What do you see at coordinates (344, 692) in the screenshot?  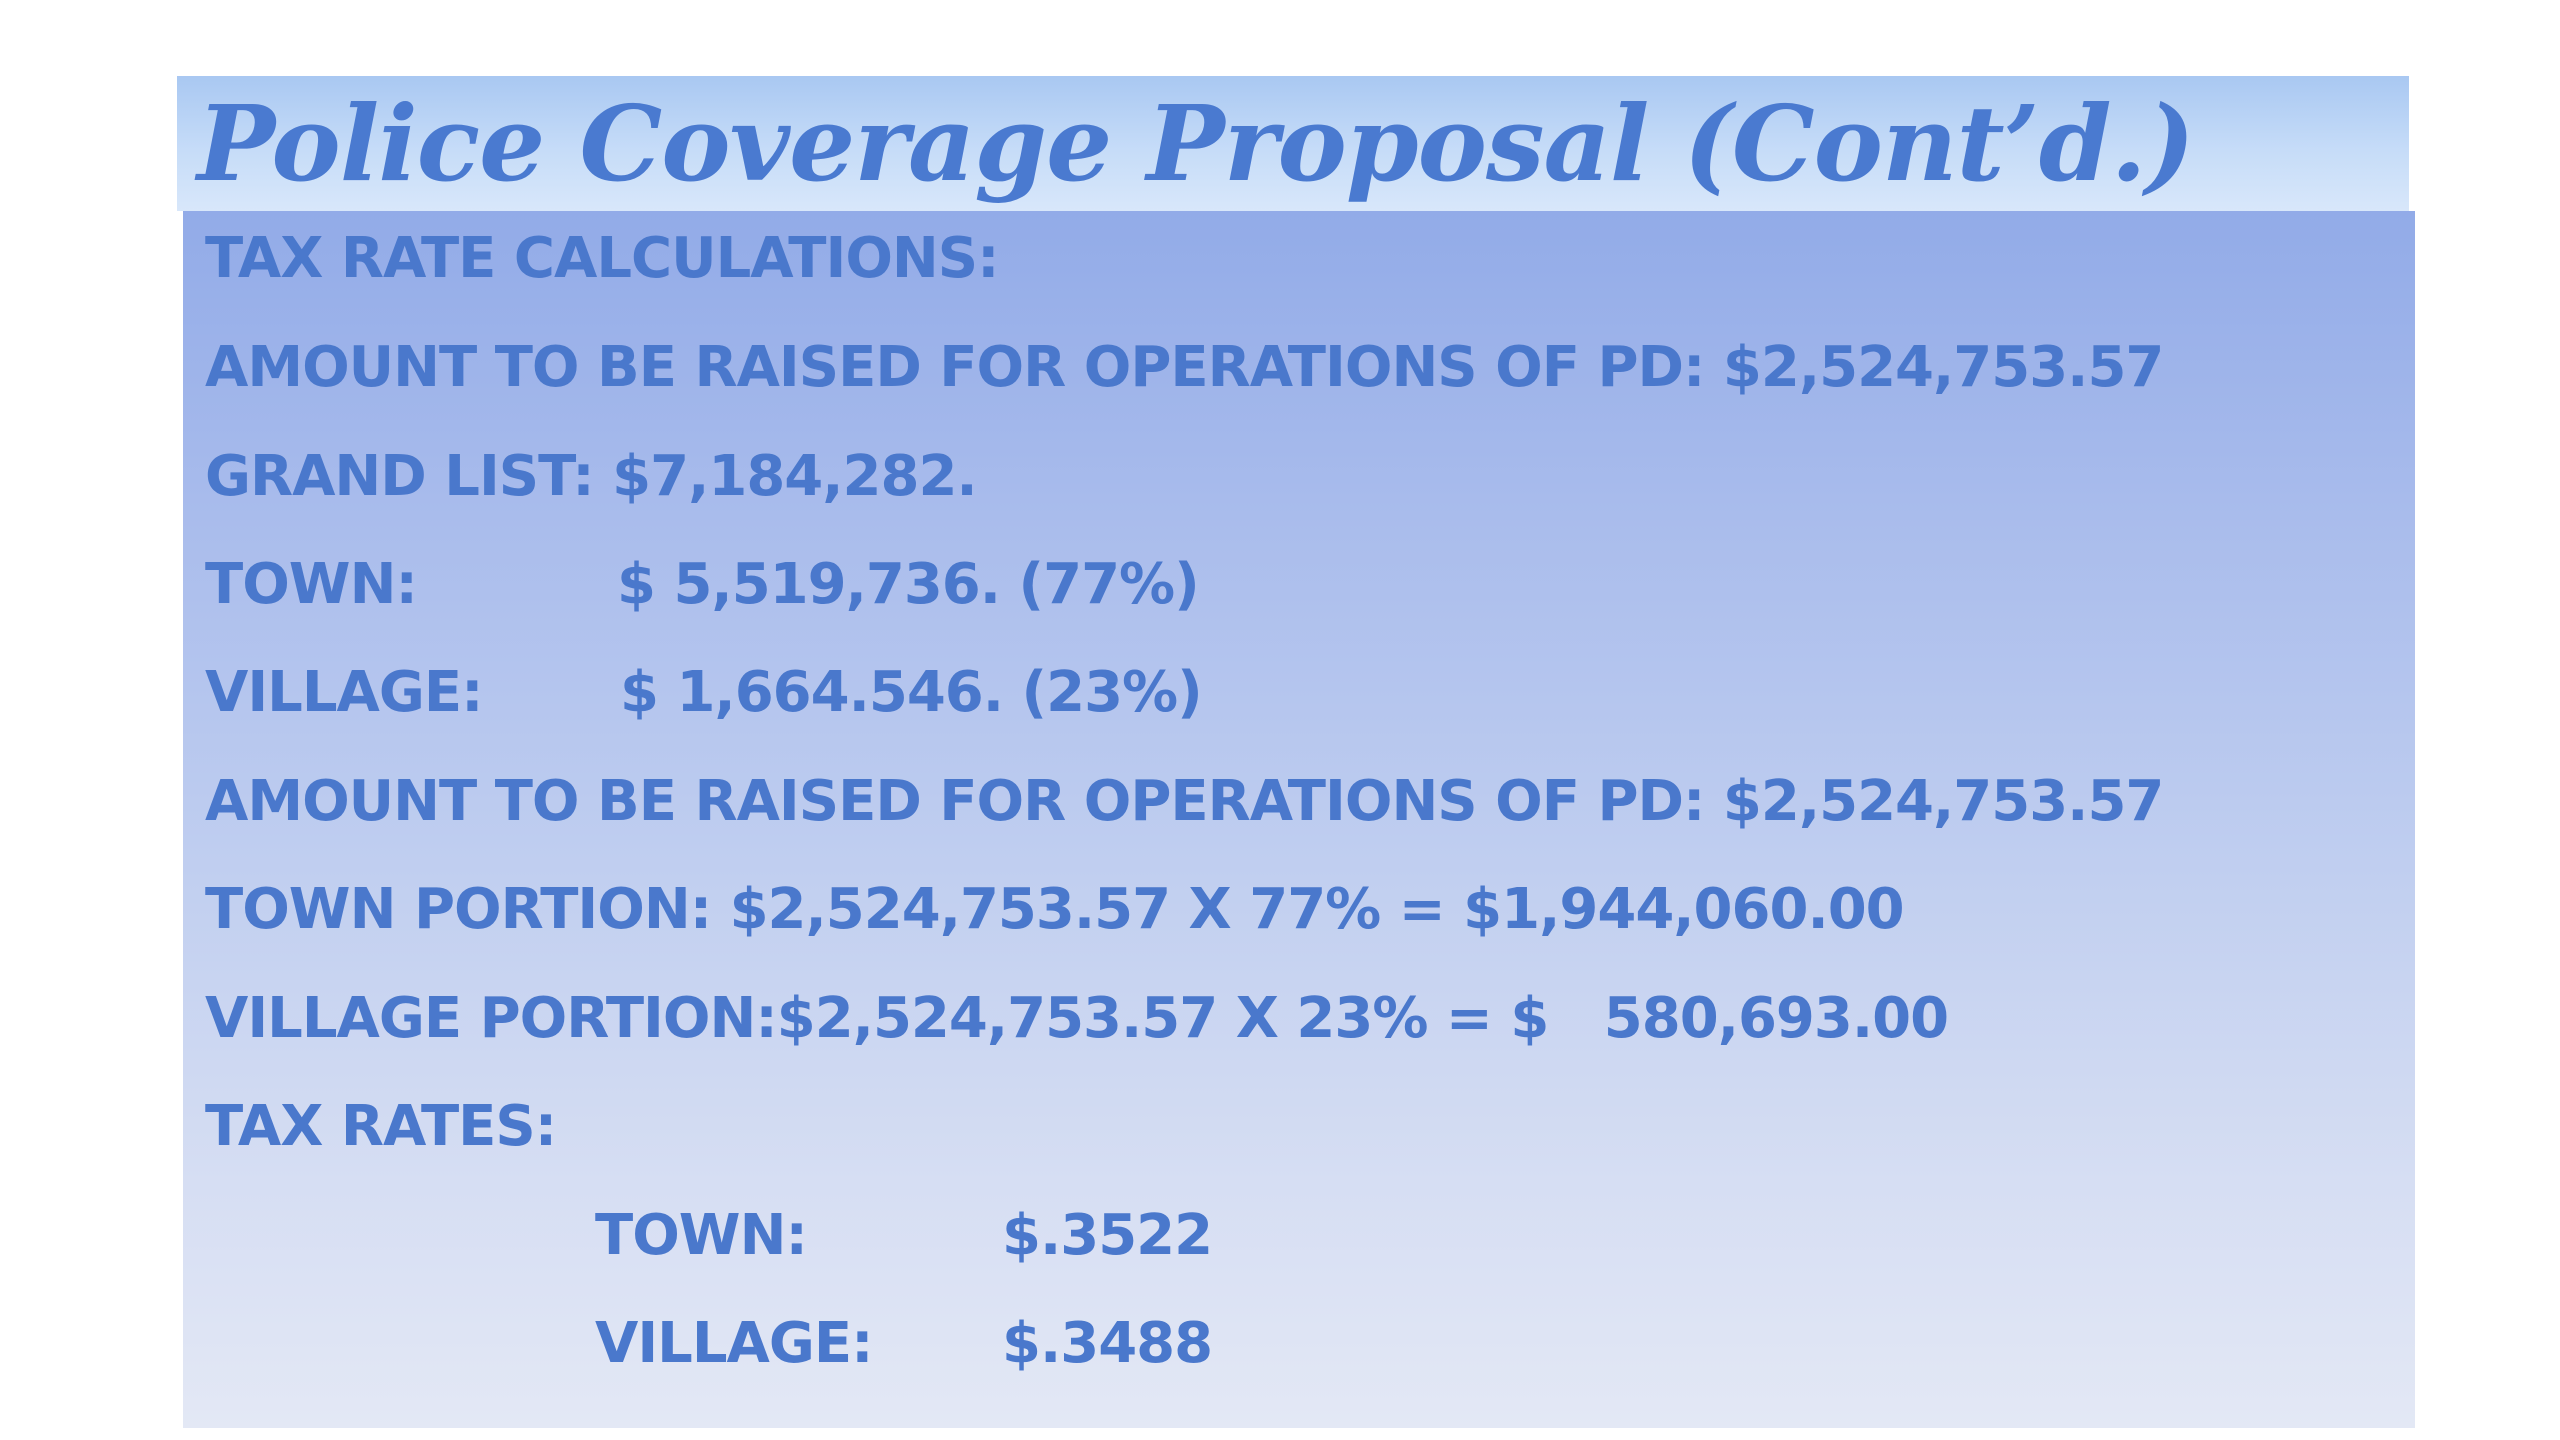 I see `village-share-label: VILLAGE:` at bounding box center [344, 692].